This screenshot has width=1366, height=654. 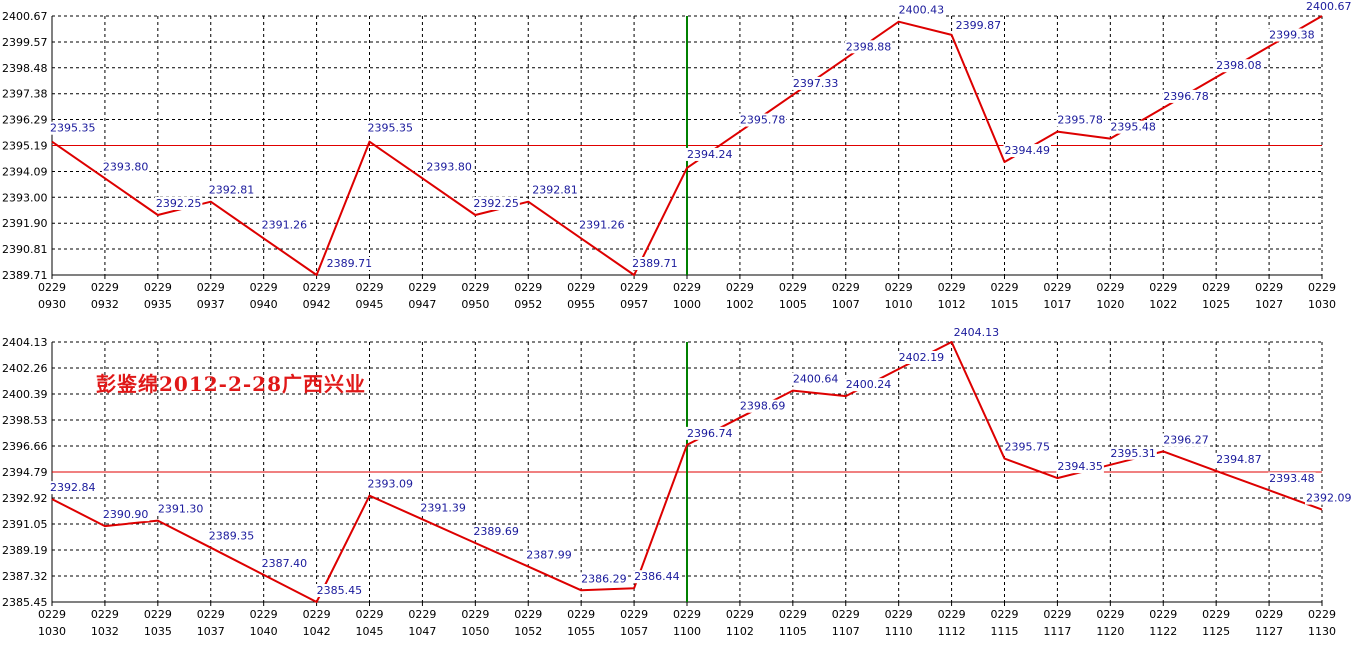 I want to click on x-tick-time-label: 1117, so click(x=1057, y=631).